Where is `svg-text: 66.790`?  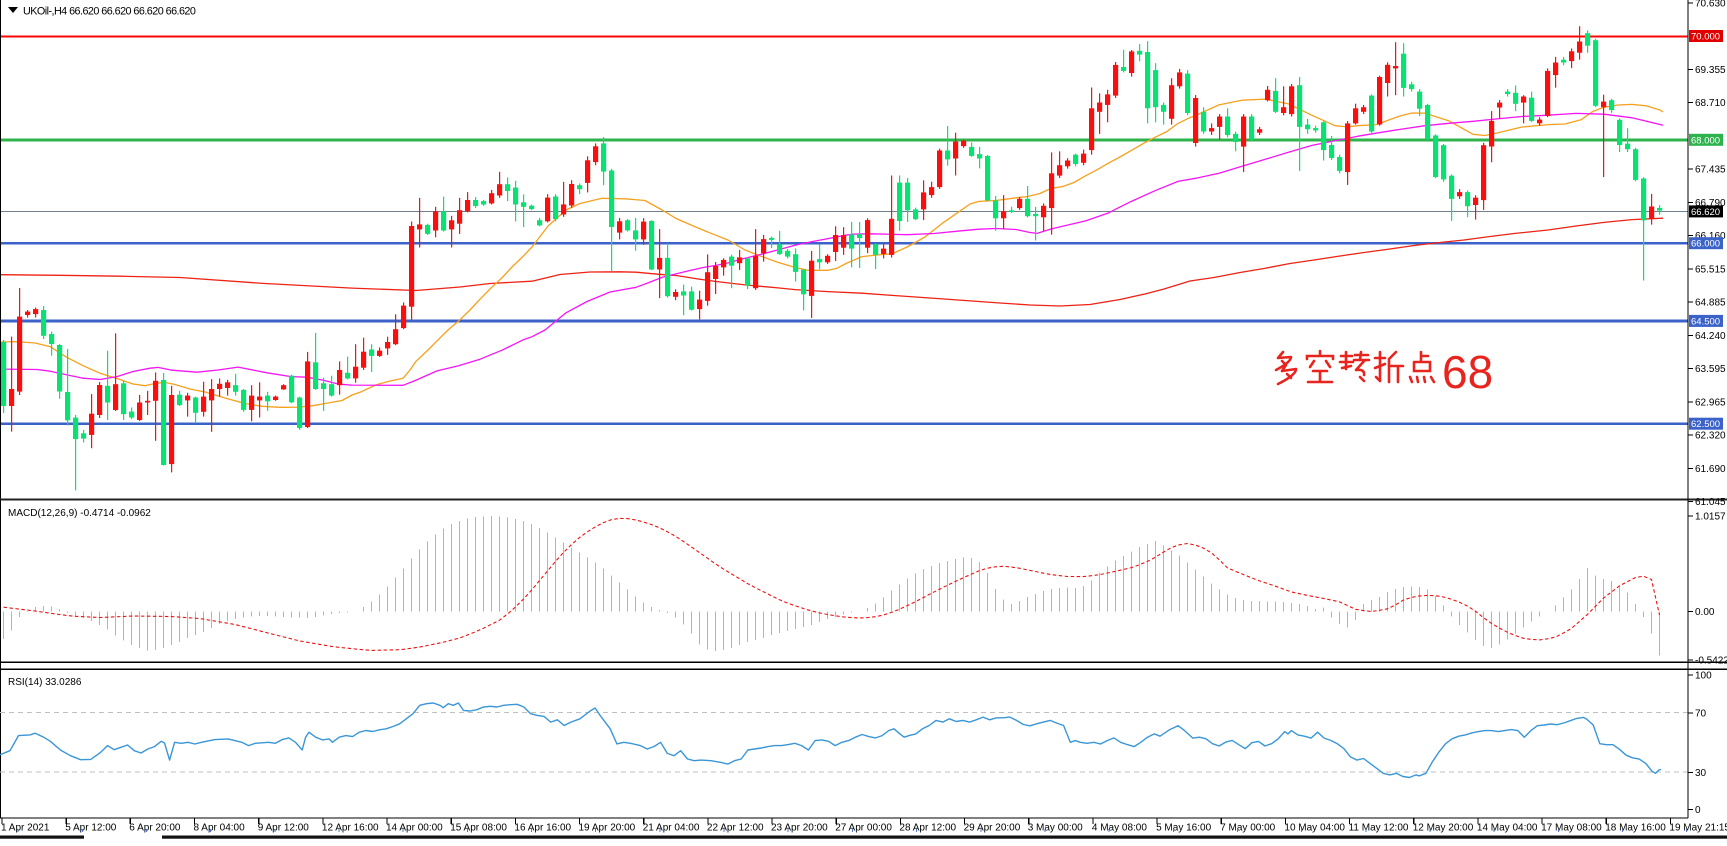
svg-text: 66.790 is located at coordinates (1710, 203).